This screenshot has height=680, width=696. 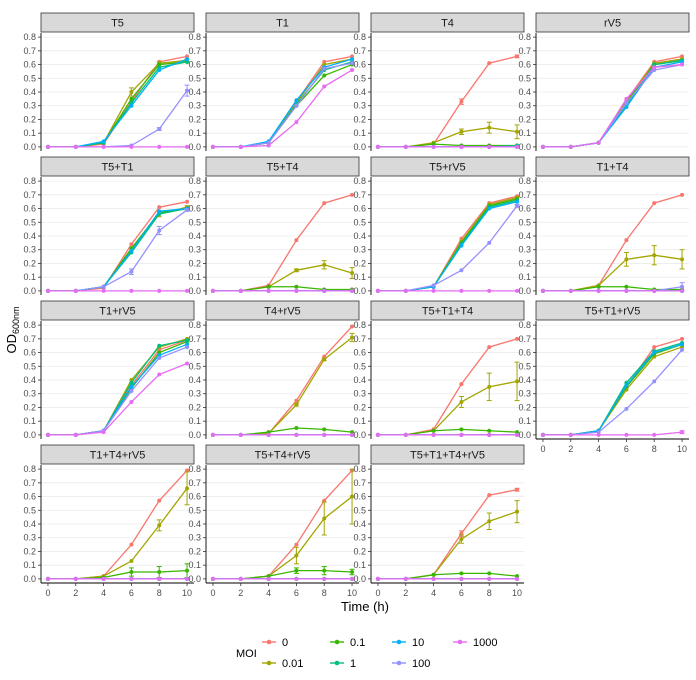 I want to click on facet-panel: T5+rV5 0.0 0.1 0.2 0.3 0.4 0.5 0.6 0.7 0.8, so click(x=439, y=226).